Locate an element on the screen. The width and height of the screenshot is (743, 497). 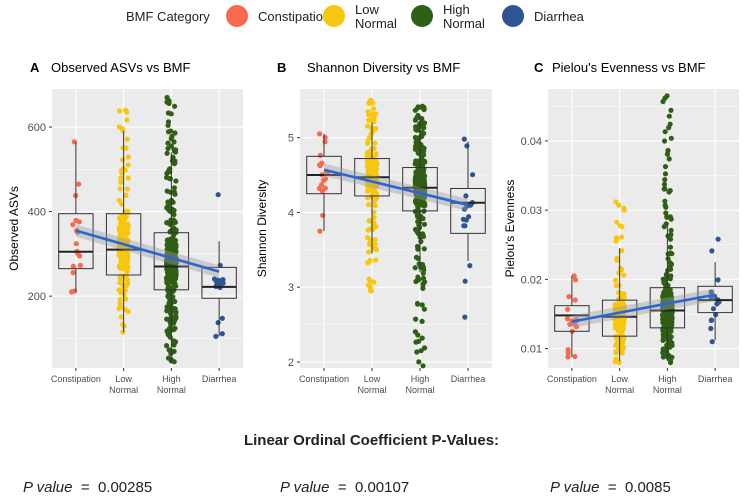
y-tick-label: 0.04 is located at coordinates (531, 142).